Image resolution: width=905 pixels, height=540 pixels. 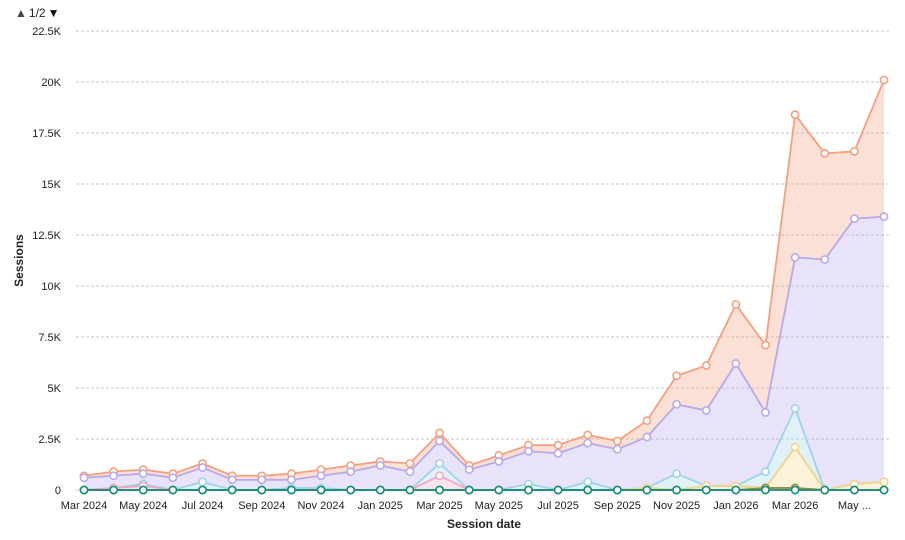 I want to click on y-tick-label: 7.5K, so click(x=49, y=338).